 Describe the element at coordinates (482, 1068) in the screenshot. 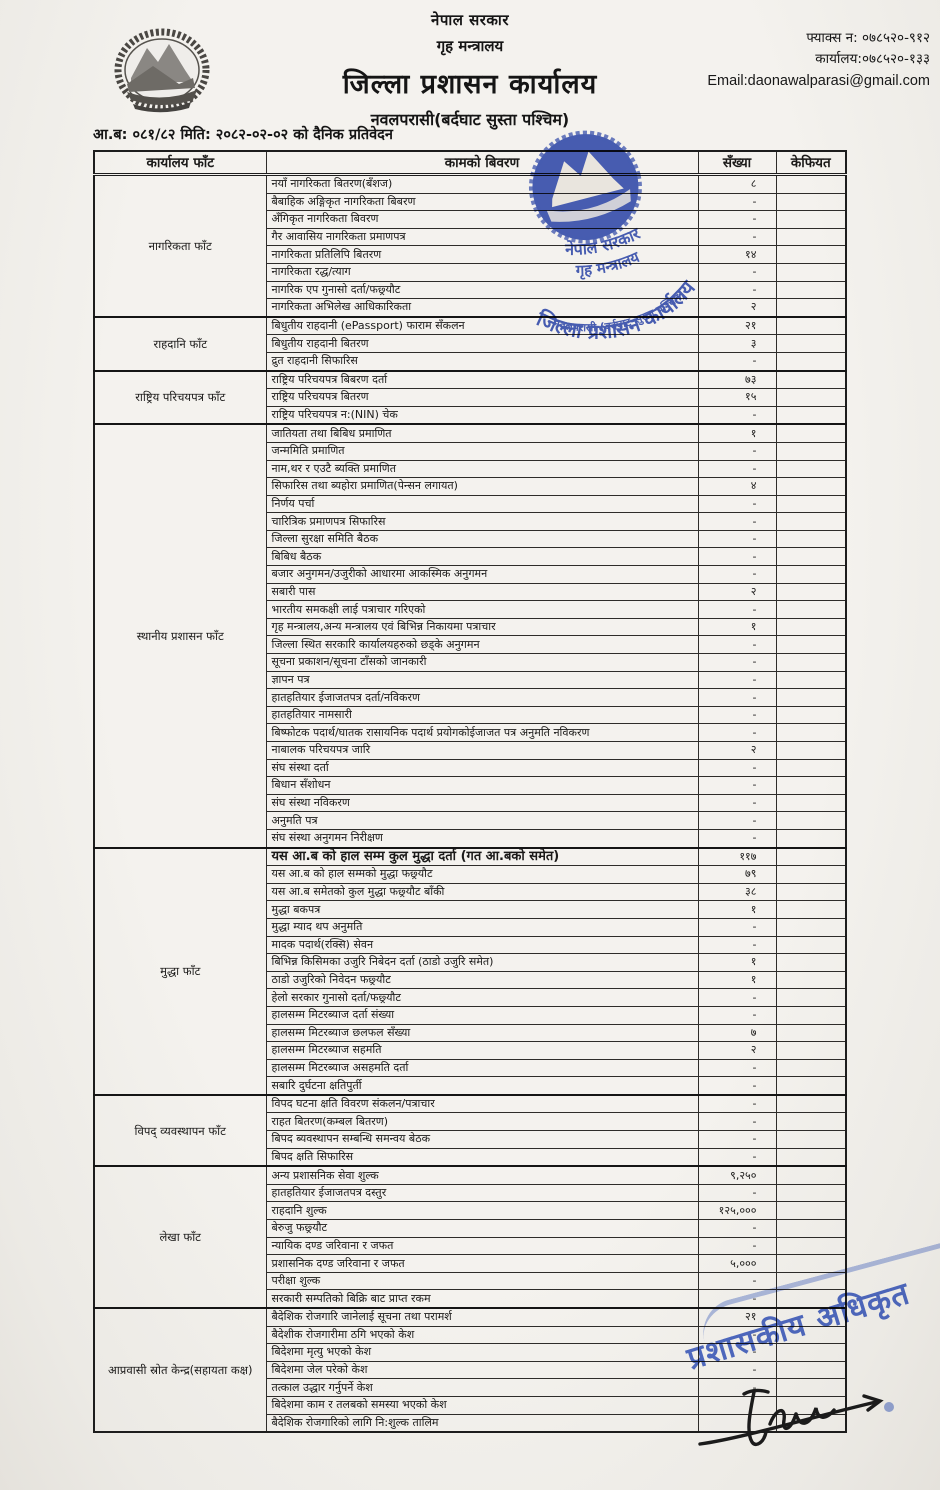

I see `work-description-cell: हालसम्म मिटरब्याज असहमति दर्ता` at that location.